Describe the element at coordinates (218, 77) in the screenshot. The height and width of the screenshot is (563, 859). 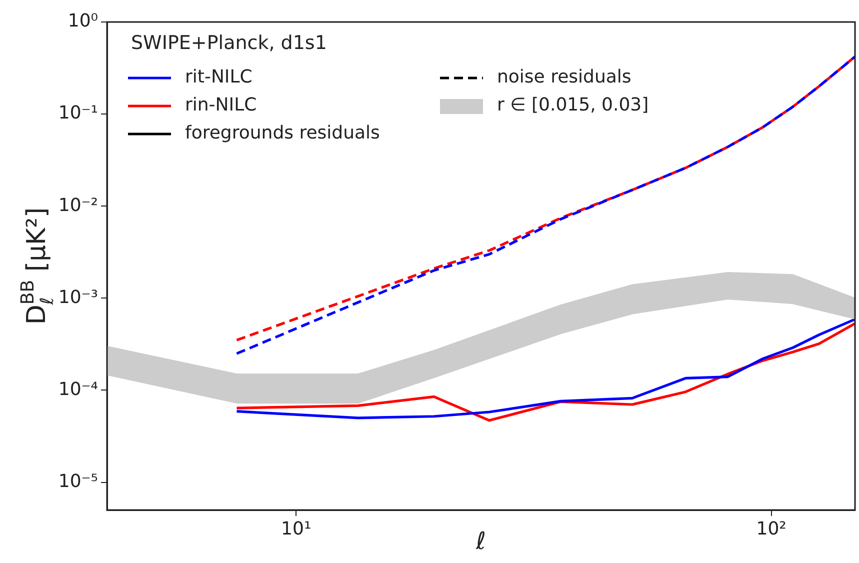
I see `legend-label: rit-NILC` at that location.